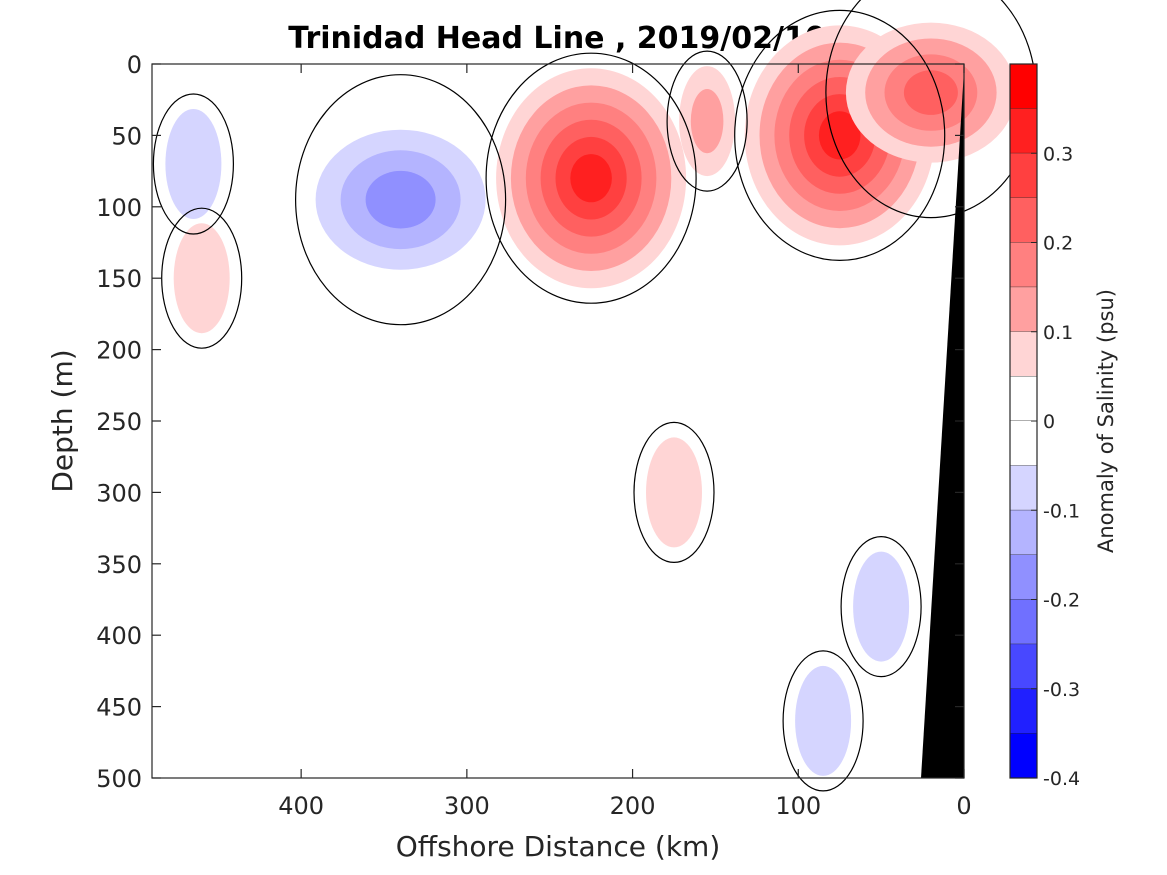 The width and height of the screenshot is (1167, 875). Describe the element at coordinates (1061, 601) in the screenshot. I see `colorbar-tick-label: -0.2` at that location.